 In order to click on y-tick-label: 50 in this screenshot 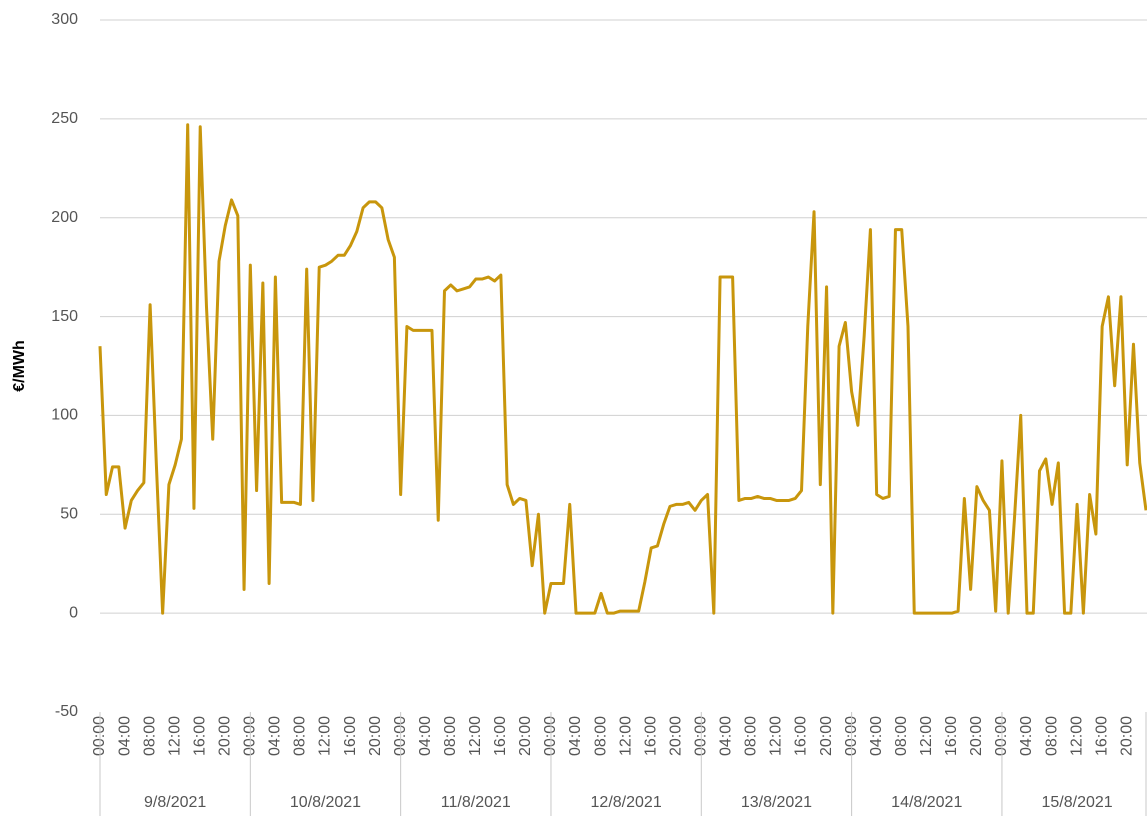, I will do `click(69, 514)`.